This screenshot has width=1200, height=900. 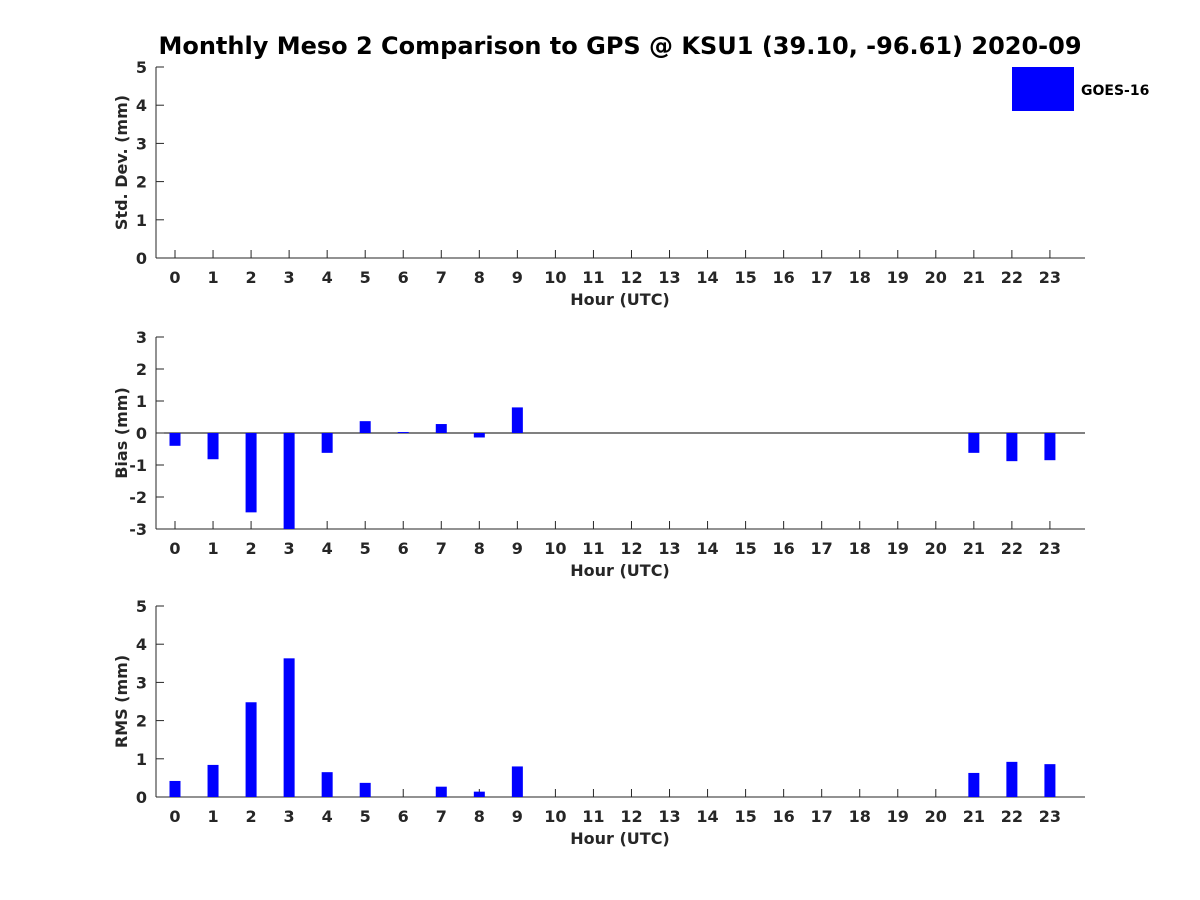 I want to click on y-axis-label: Bias (mm), so click(x=121, y=433).